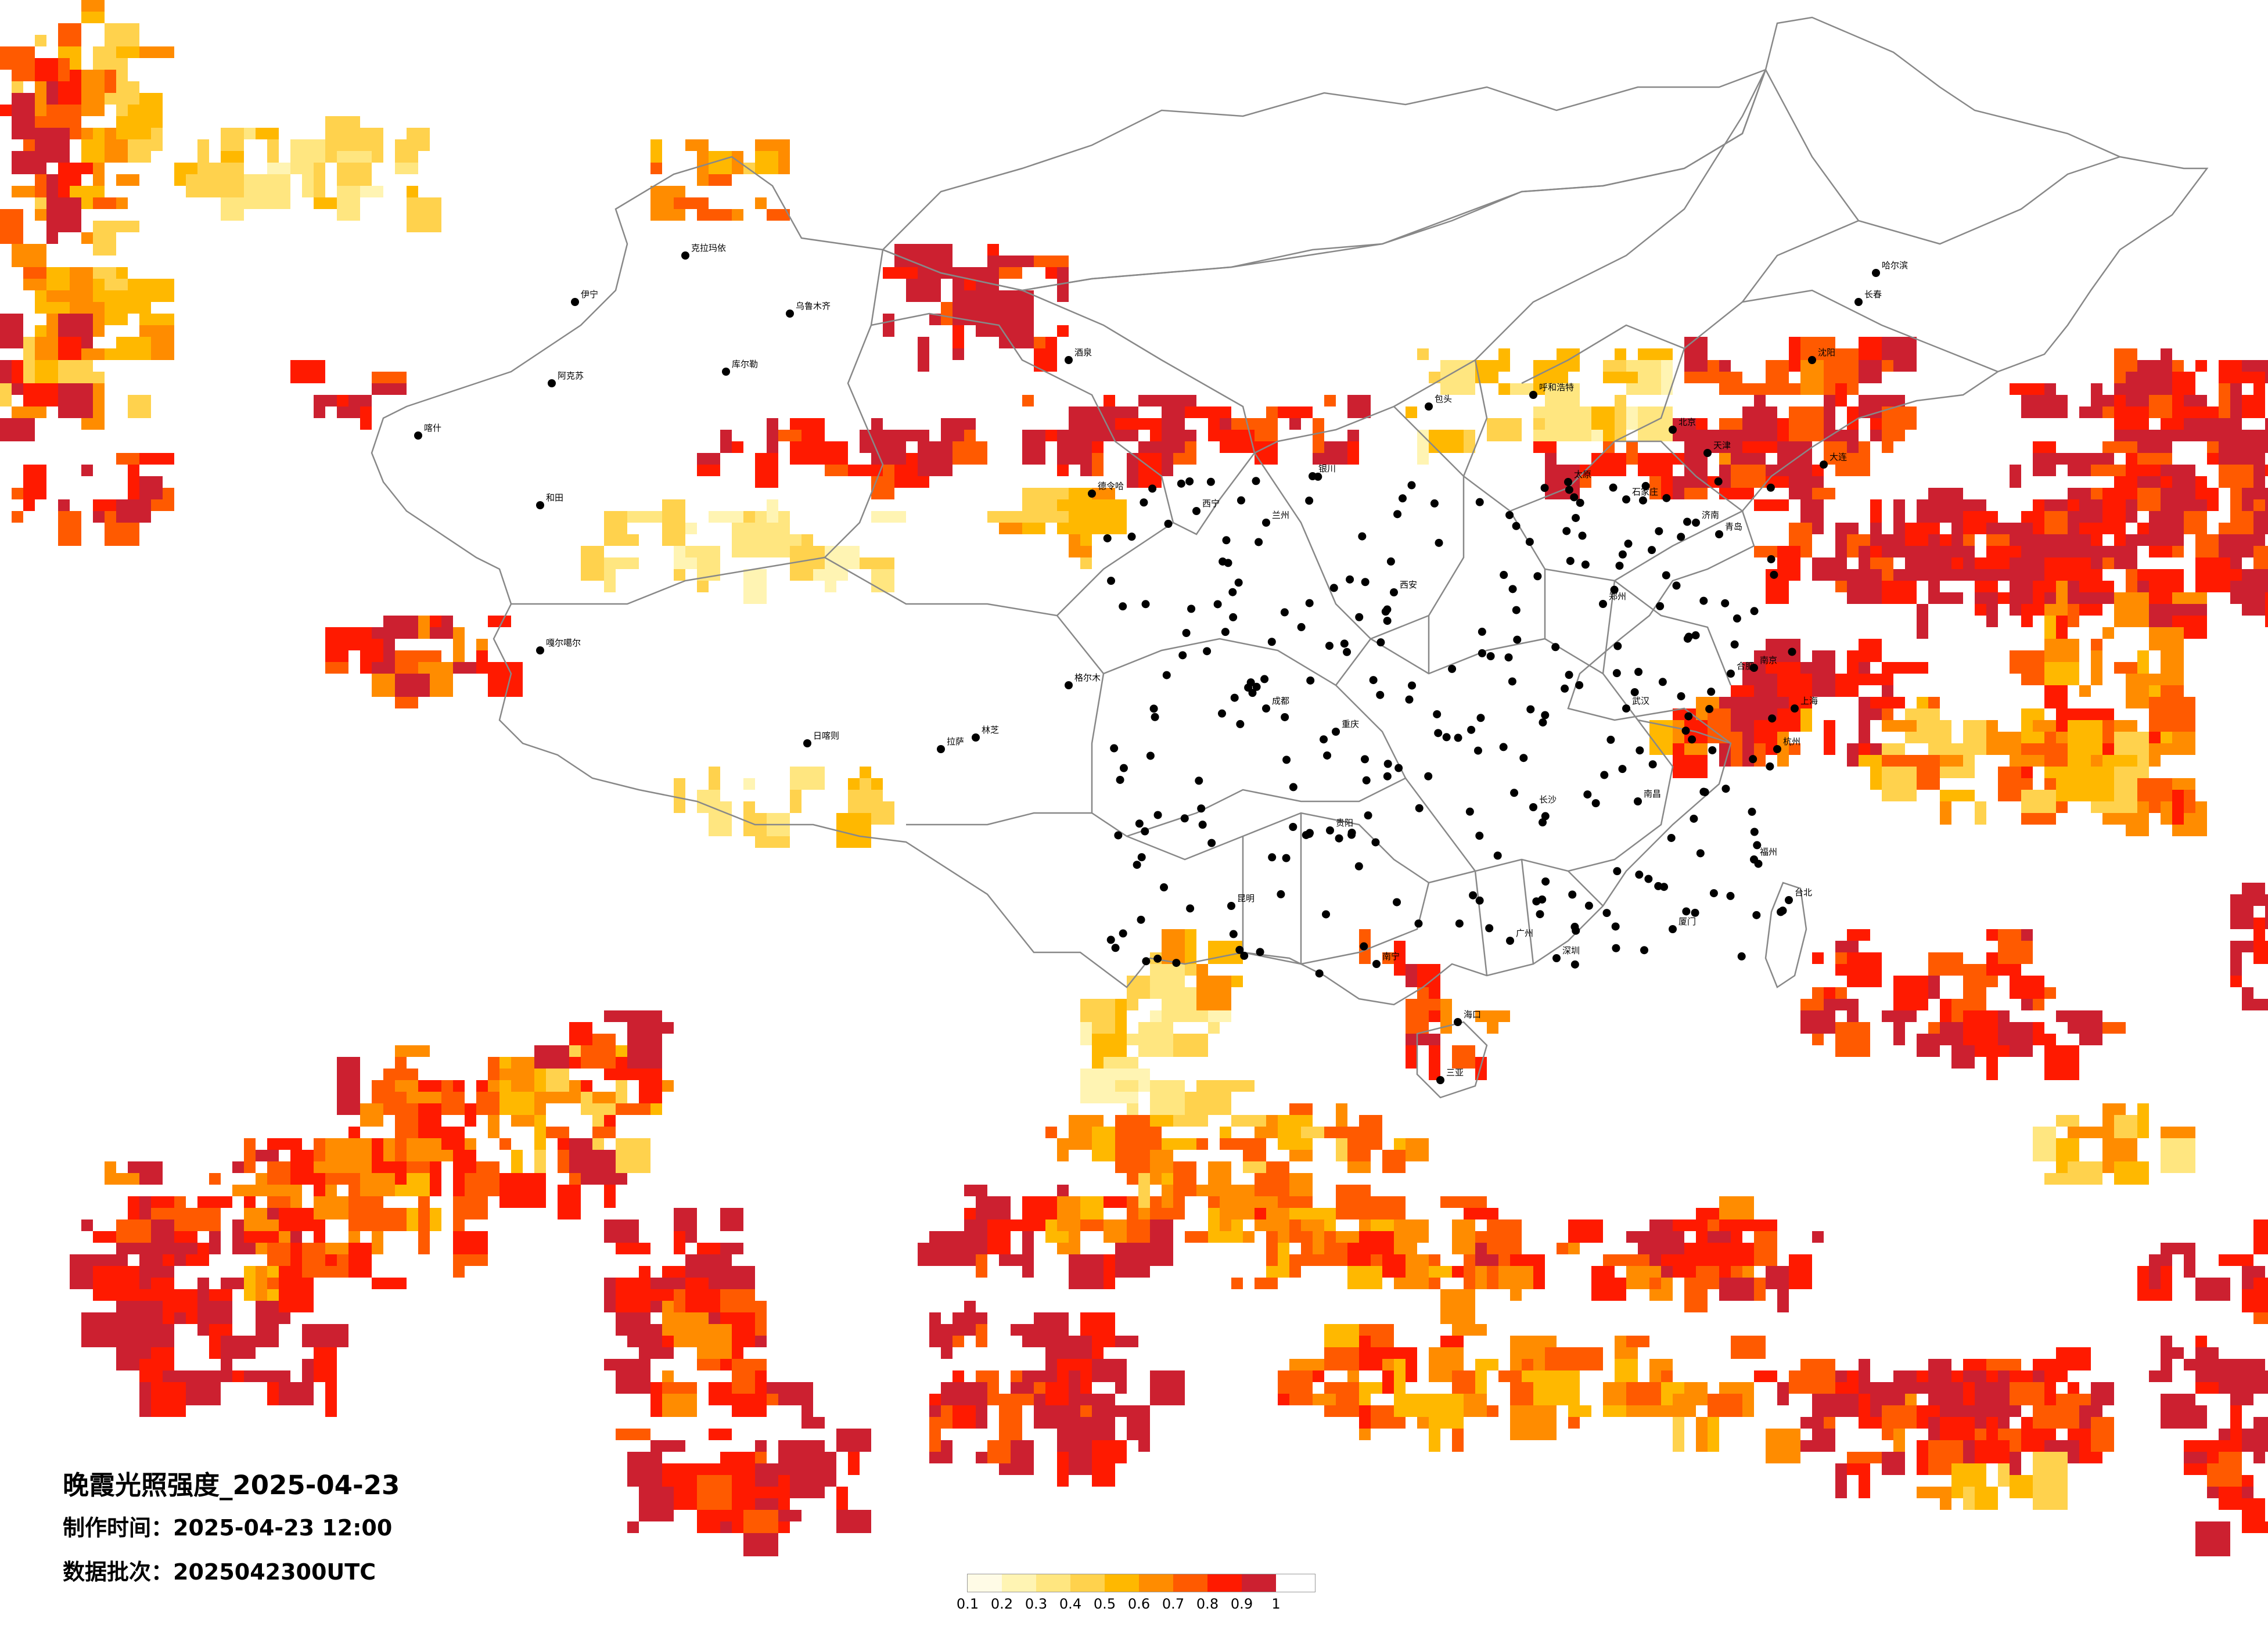  I want to click on legend-swatch, so click(1053, 1583).